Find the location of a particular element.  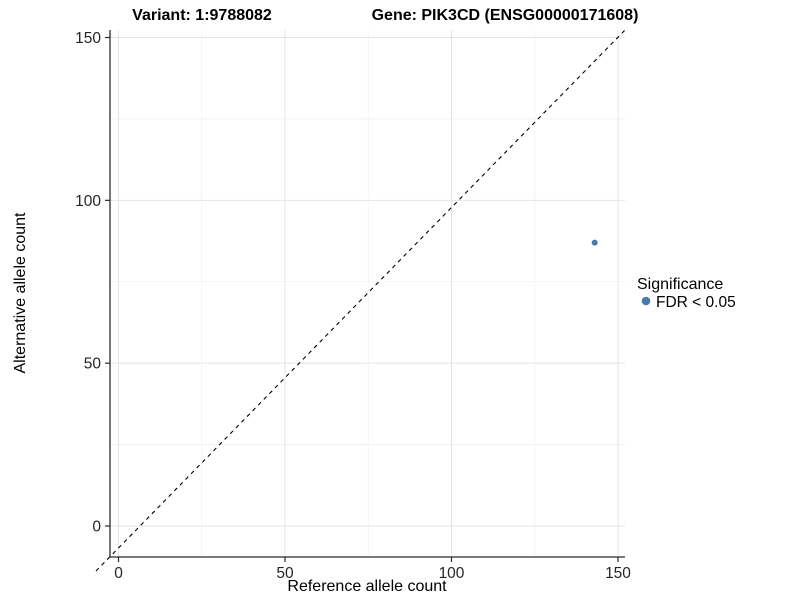

y-tick-label: 50 is located at coordinates (93, 364).